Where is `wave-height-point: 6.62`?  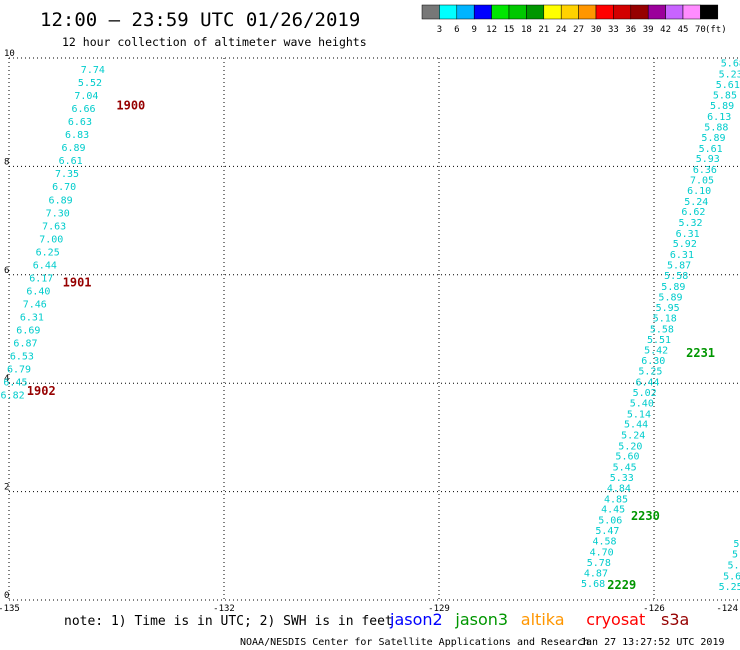 wave-height-point: 6.62 is located at coordinates (693, 212).